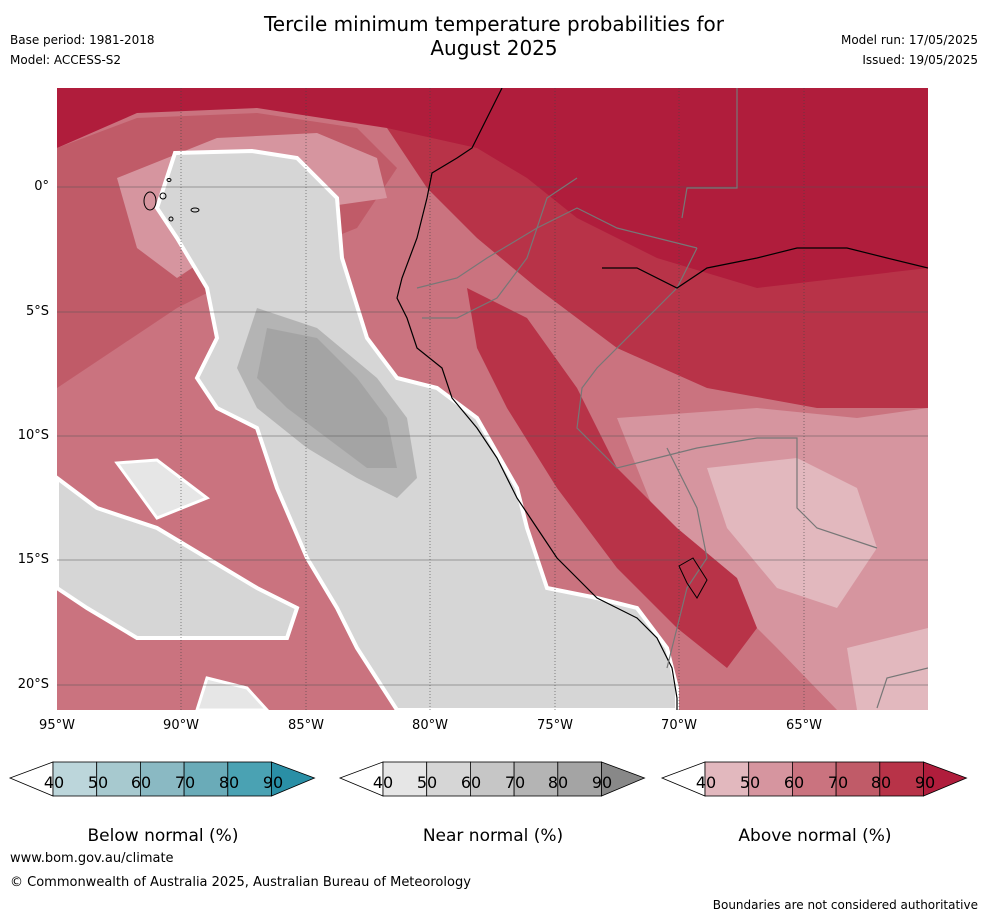 This screenshot has width=988, height=919. Describe the element at coordinates (98, 782) in the screenshot. I see `cb0-tick-50: 50` at that location.